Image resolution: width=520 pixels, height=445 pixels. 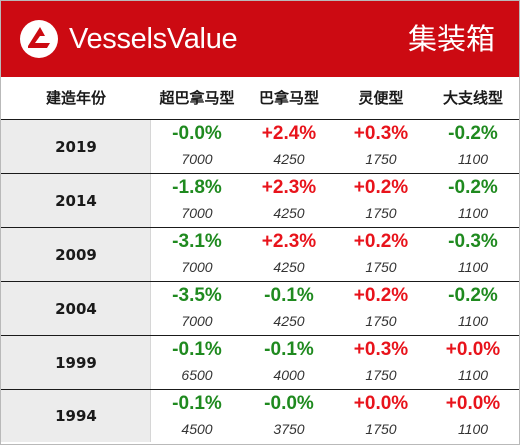 I want to click on value-cell-post-panamax: -1.8% 7000, so click(x=197, y=200).